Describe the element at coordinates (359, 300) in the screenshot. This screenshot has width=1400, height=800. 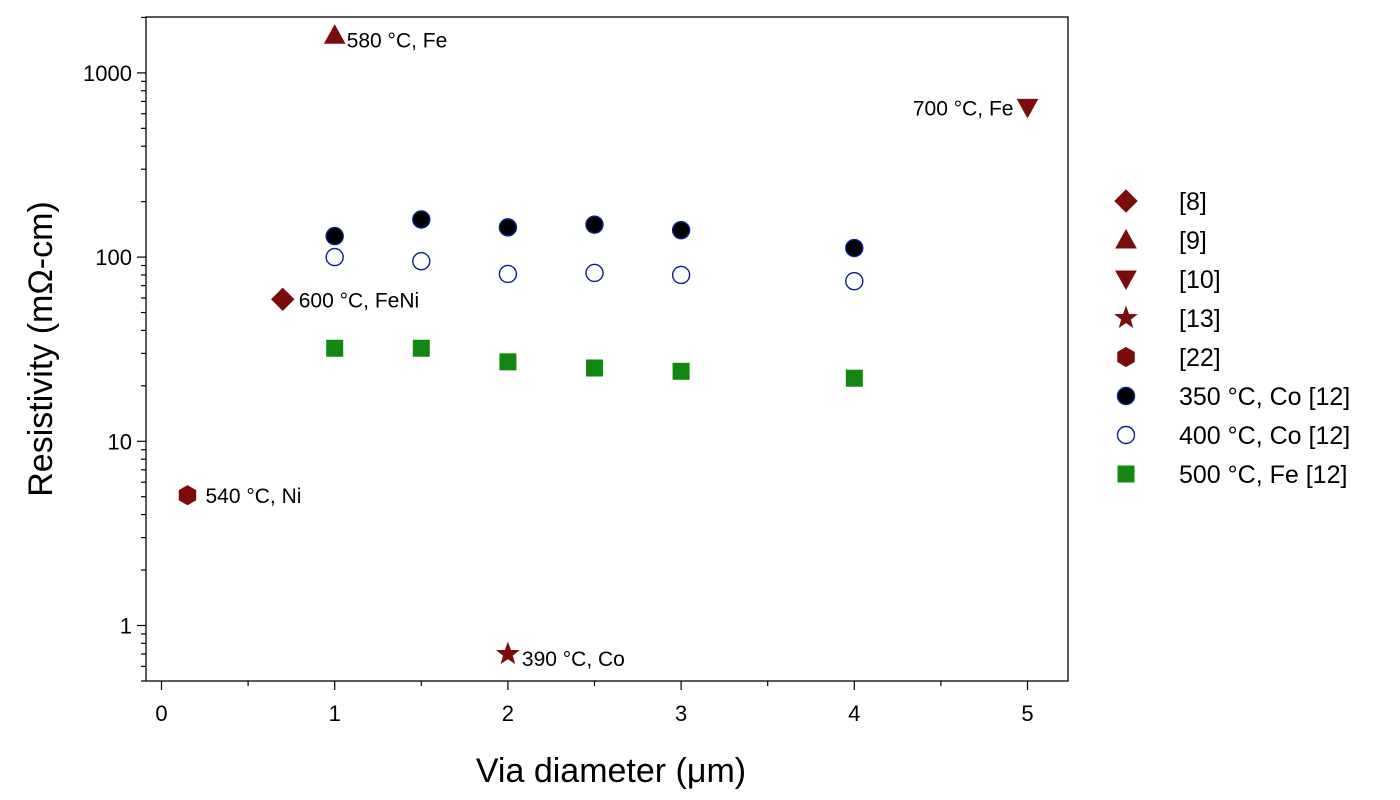
I see `point-annotation: 600 °C, FeNi` at that location.